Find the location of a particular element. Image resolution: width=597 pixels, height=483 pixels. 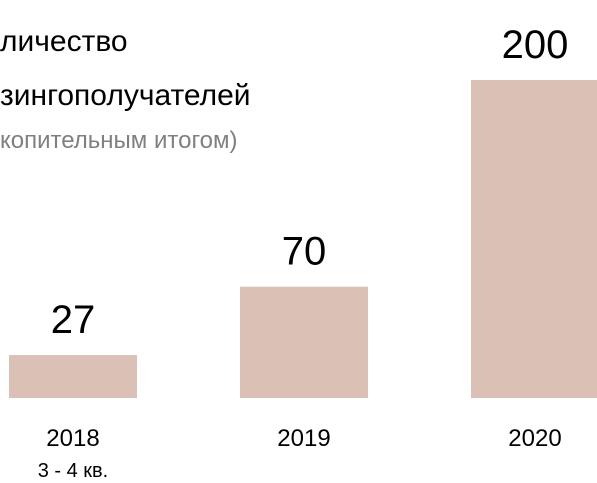

category-note: 3 - 4 кв. is located at coordinates (73, 471).